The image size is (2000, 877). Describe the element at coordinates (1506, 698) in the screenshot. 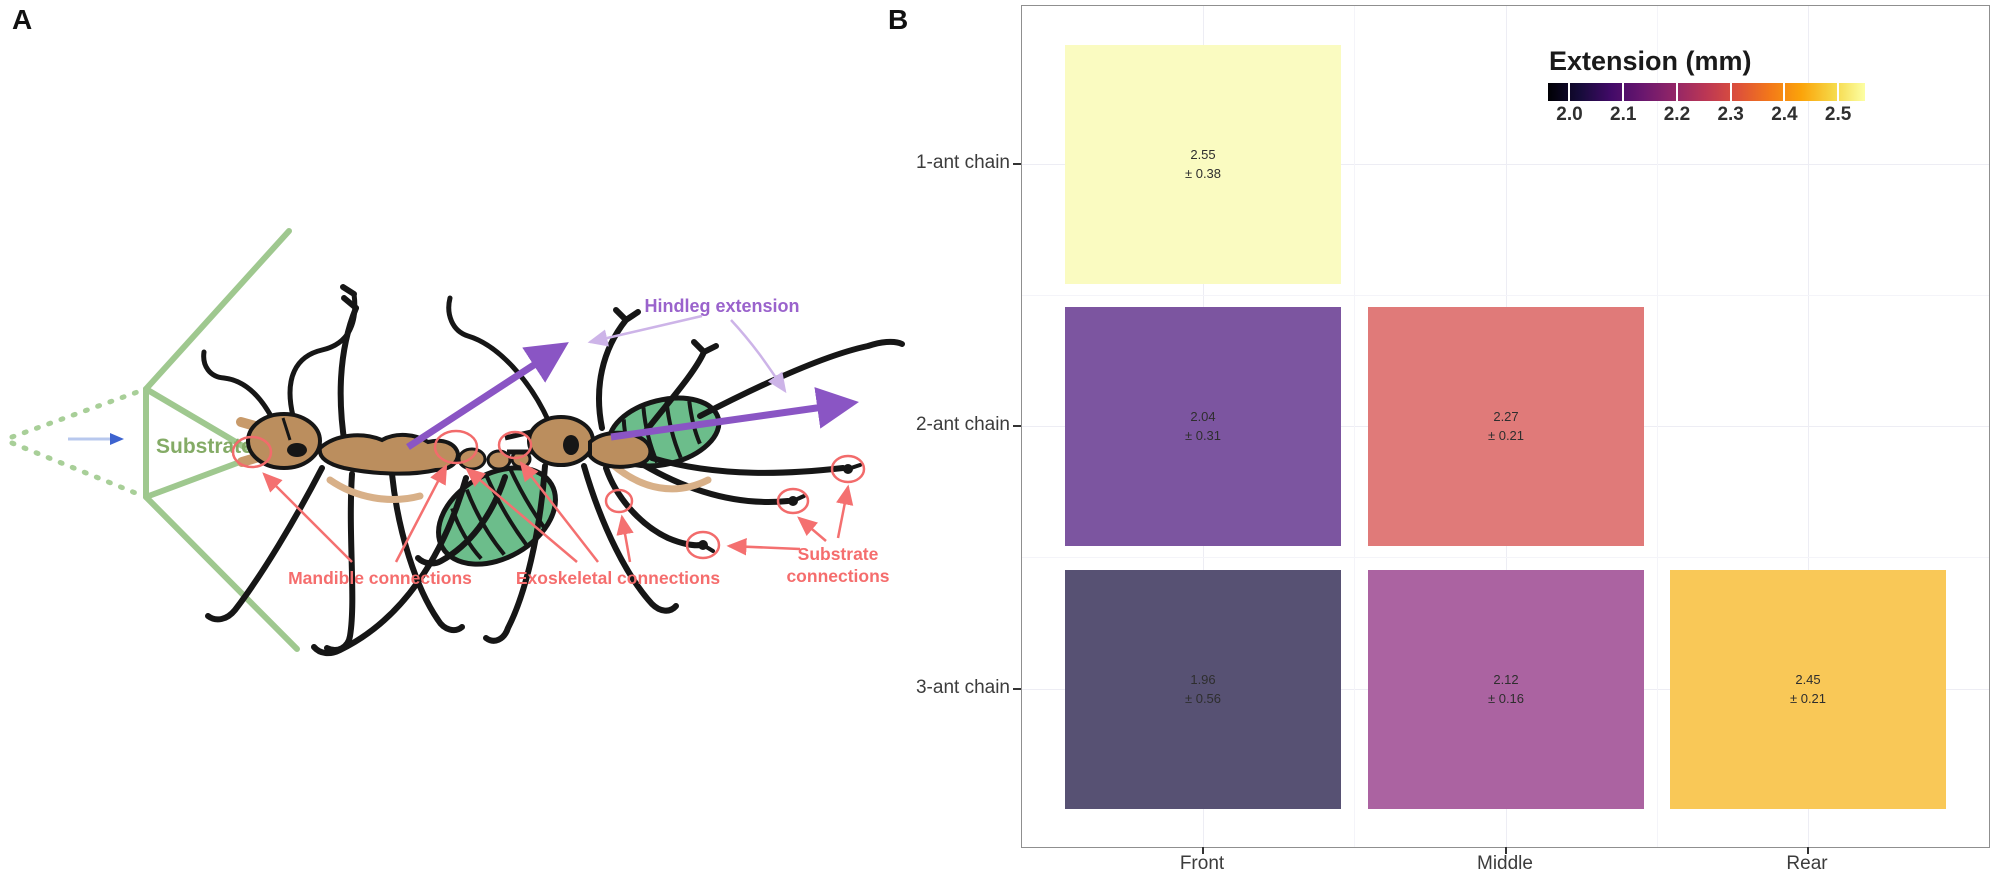

I see `cell-sd-value: ± 0.16` at that location.